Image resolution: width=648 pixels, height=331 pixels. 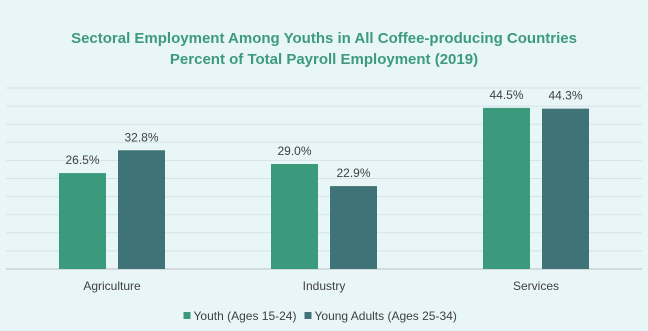 What do you see at coordinates (324, 286) in the screenshot?
I see `x-tick-label: Industry` at bounding box center [324, 286].